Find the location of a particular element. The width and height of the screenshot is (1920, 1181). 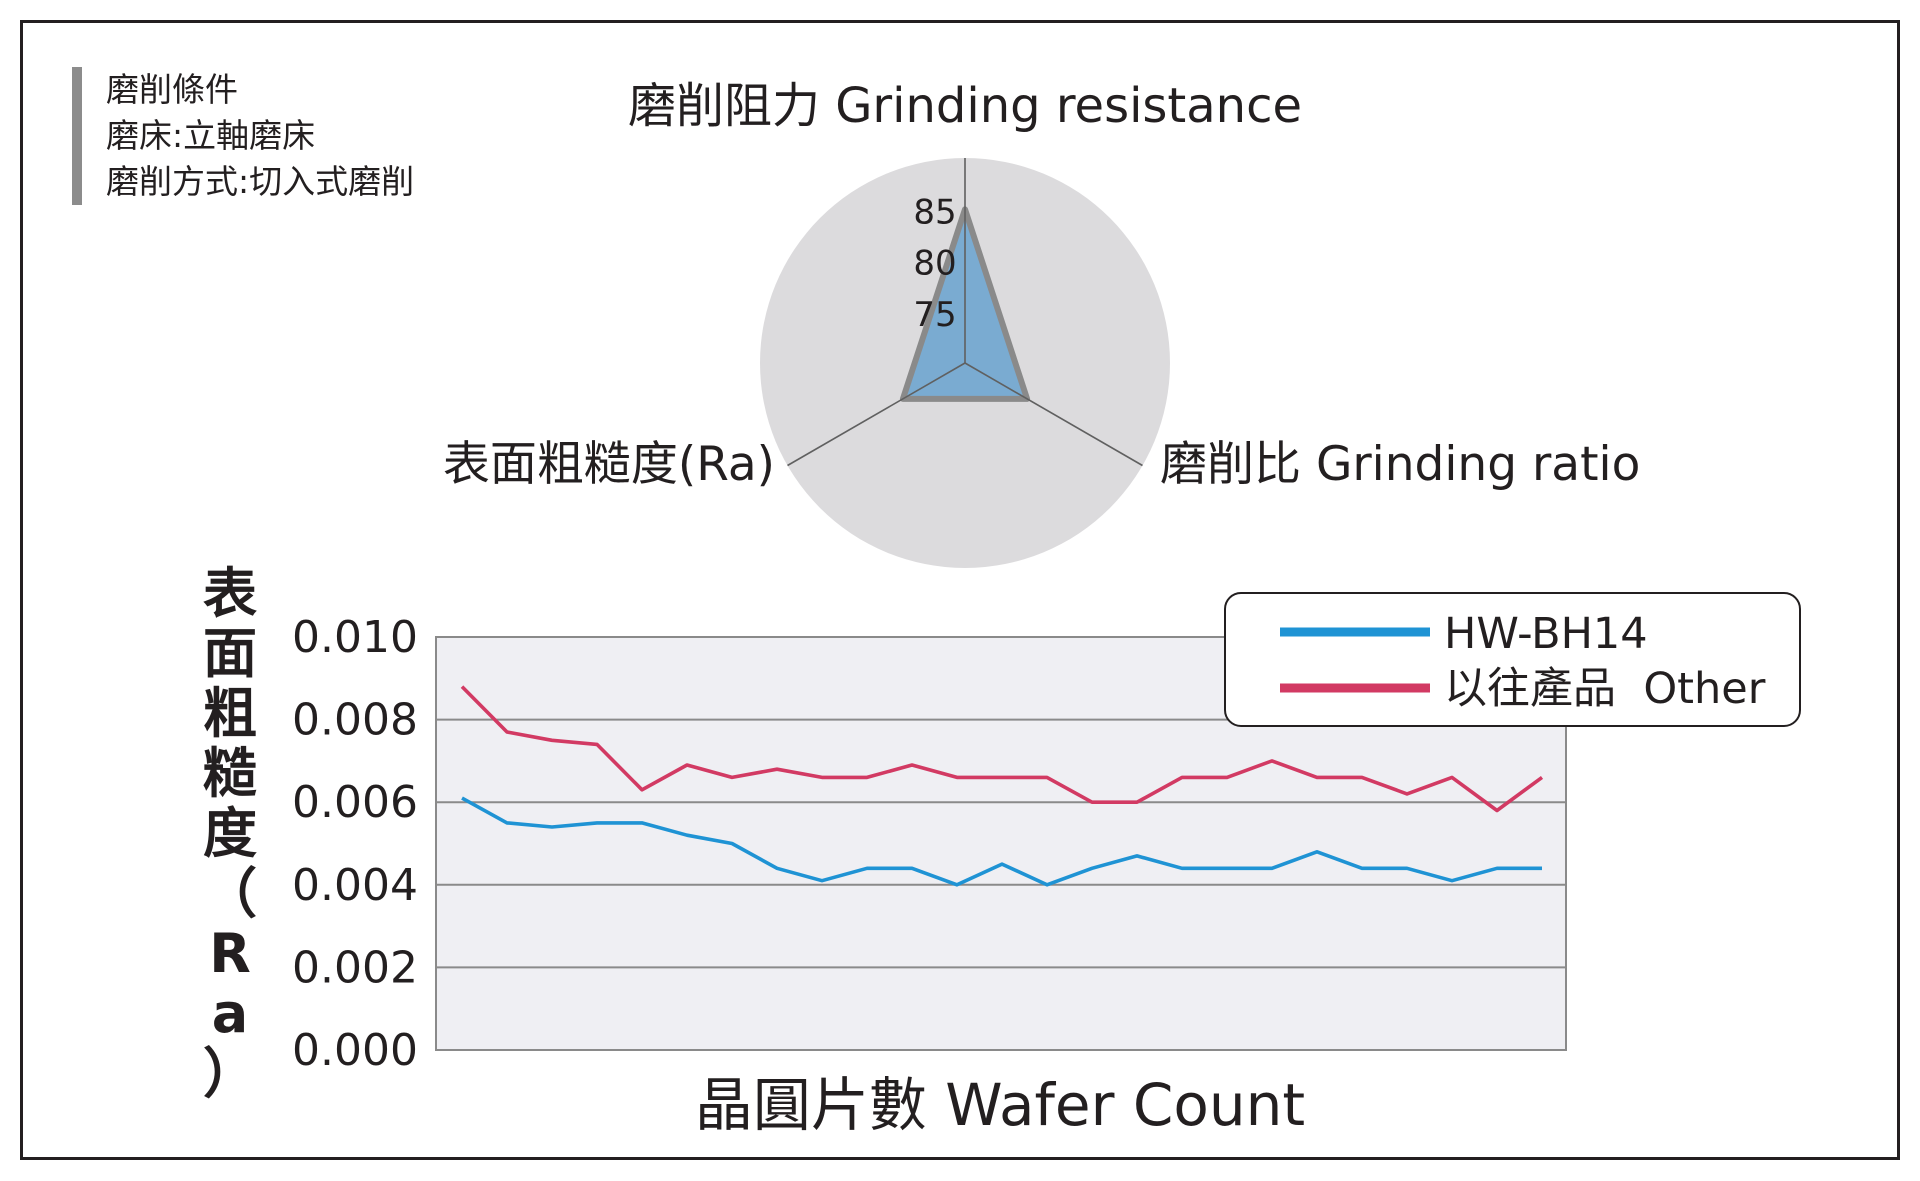

y-tick-label: 0.008 is located at coordinates (355, 720).